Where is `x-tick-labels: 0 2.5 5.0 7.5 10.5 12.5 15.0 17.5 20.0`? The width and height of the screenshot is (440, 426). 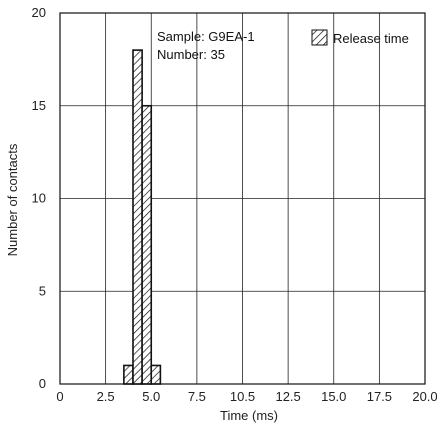
x-tick-labels: 0 2.5 5.0 7.5 10.5 12.5 15.0 17.5 20.0 is located at coordinates (246, 396).